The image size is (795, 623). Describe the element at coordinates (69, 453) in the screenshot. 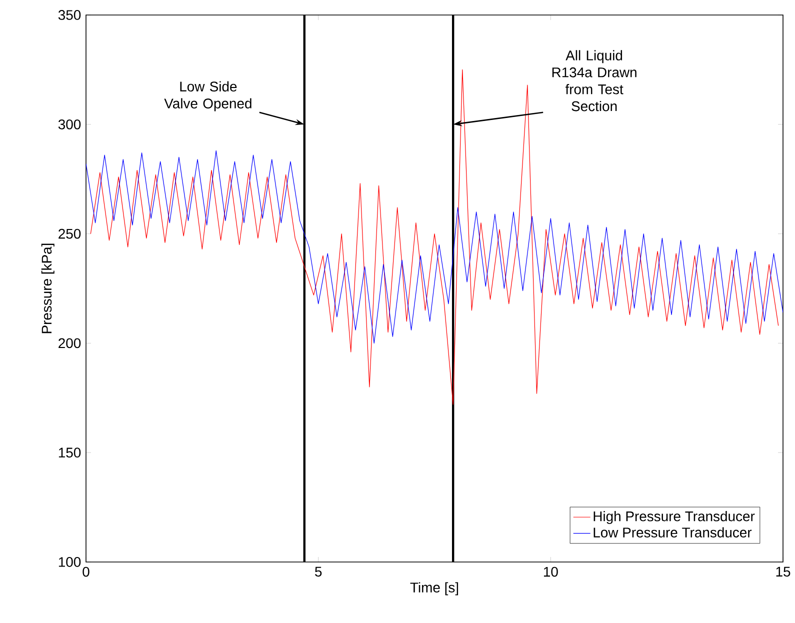

I see `y-tick-label: 150` at that location.